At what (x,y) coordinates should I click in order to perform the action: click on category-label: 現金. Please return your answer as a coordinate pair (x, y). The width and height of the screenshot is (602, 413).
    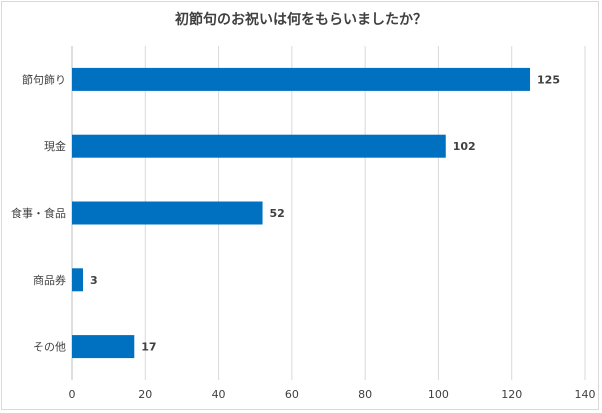
    Looking at the image, I should click on (55, 146).